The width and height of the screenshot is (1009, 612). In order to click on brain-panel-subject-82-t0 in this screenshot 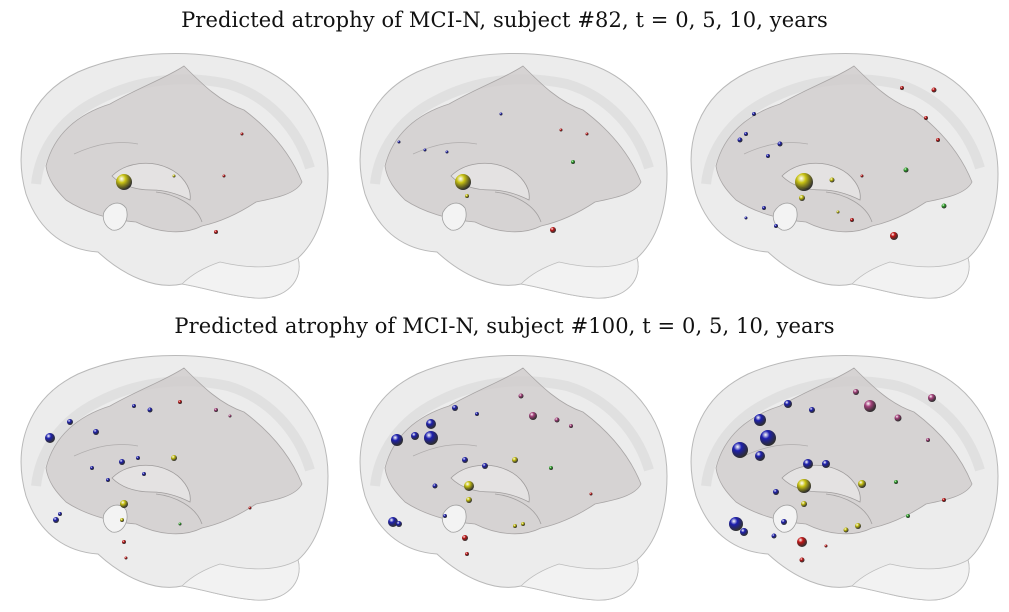, I will do `click(172, 174)`.